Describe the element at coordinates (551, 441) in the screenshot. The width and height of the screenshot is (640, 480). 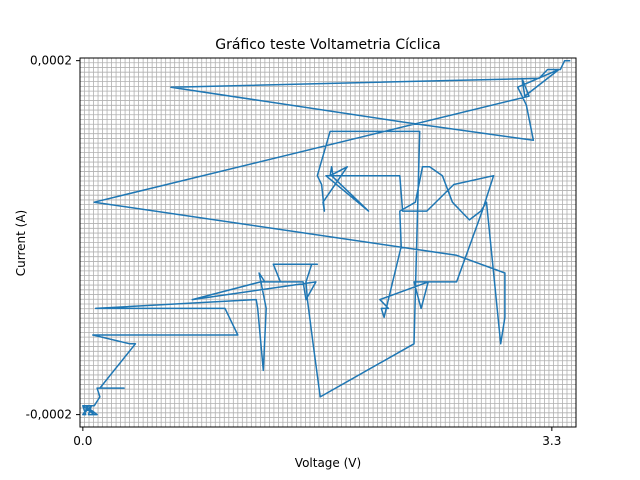
I see `x-tick-label: 3.3` at that location.